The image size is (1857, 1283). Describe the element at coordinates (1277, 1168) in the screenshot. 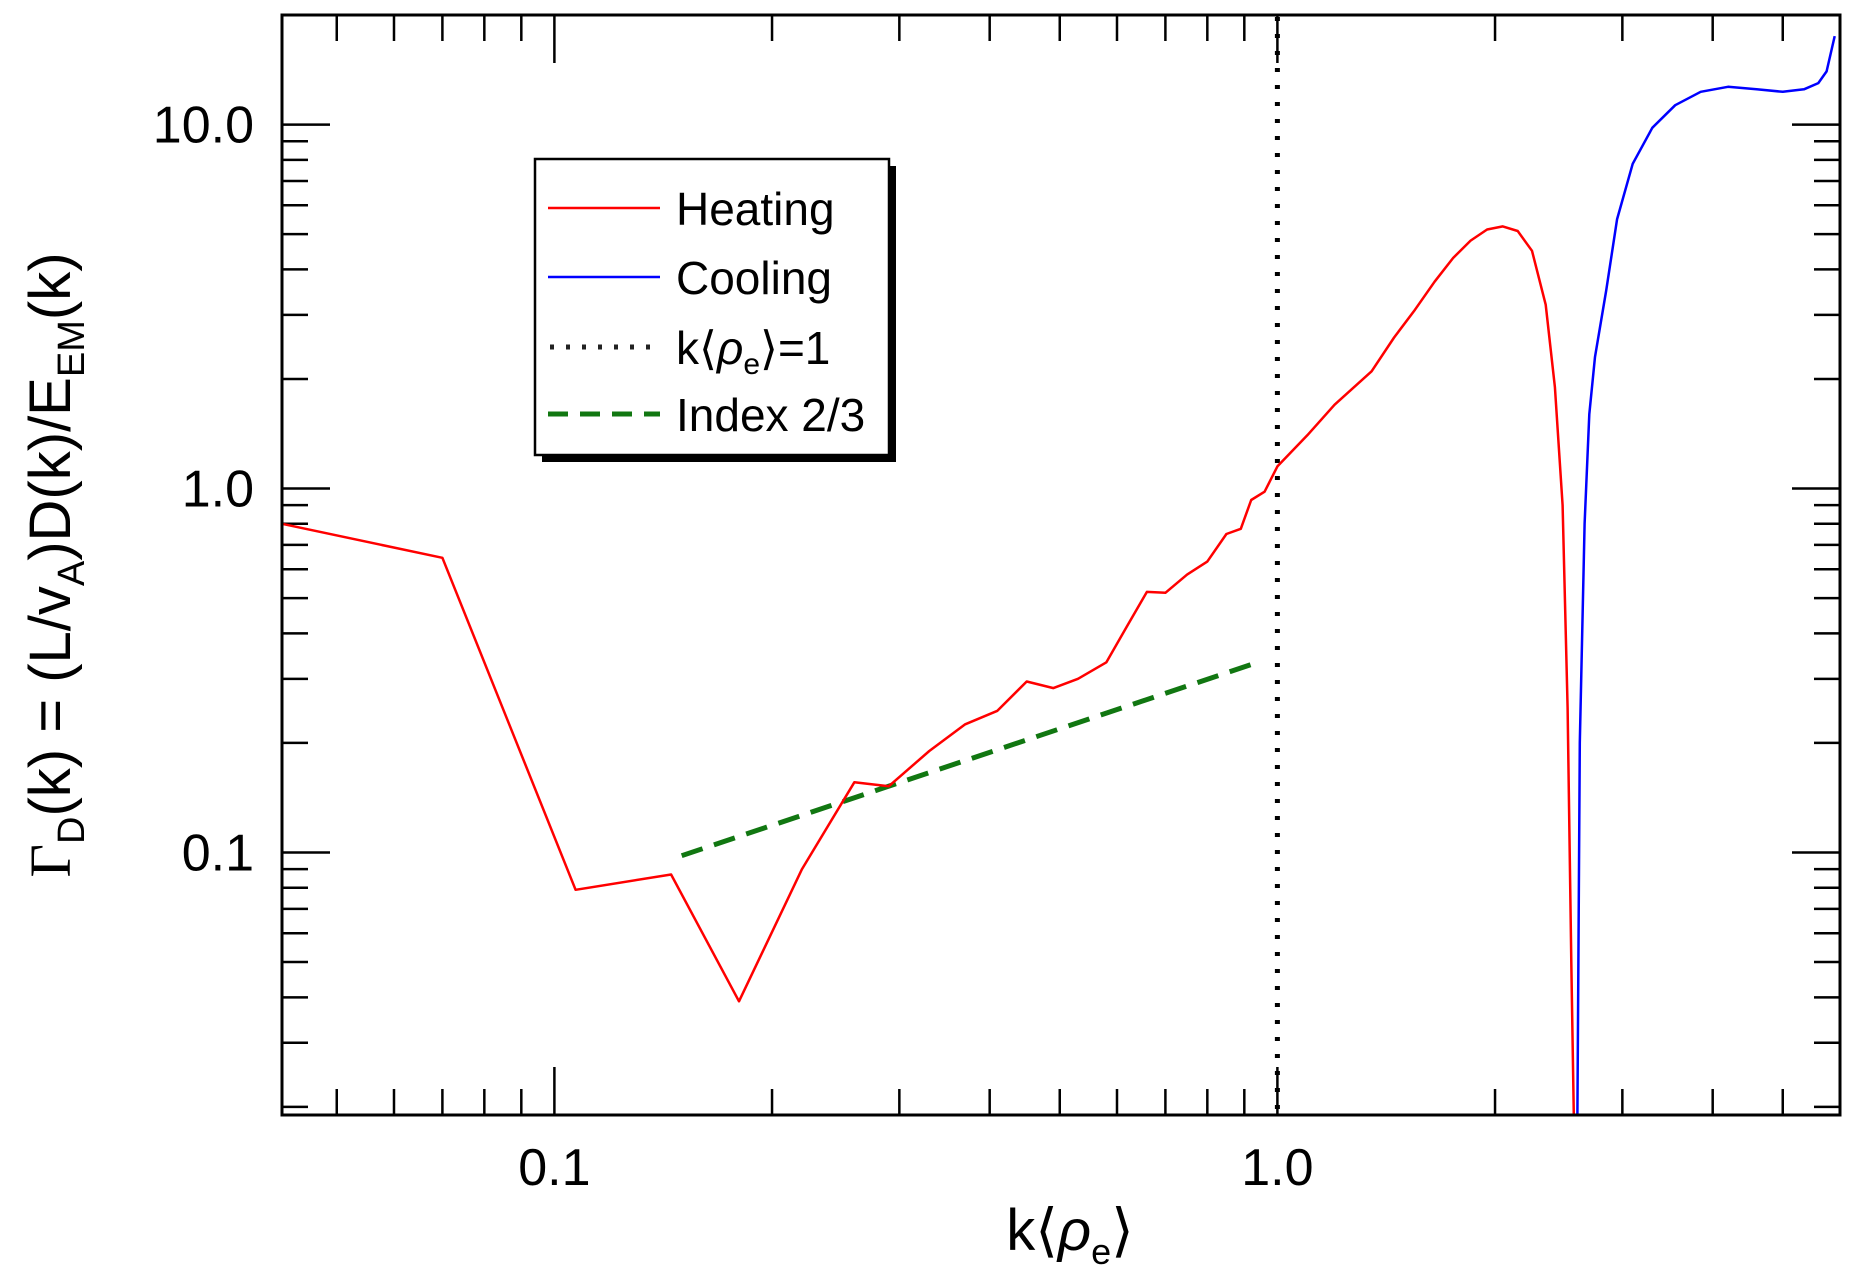

I see `x-tick-label: 1.0` at that location.